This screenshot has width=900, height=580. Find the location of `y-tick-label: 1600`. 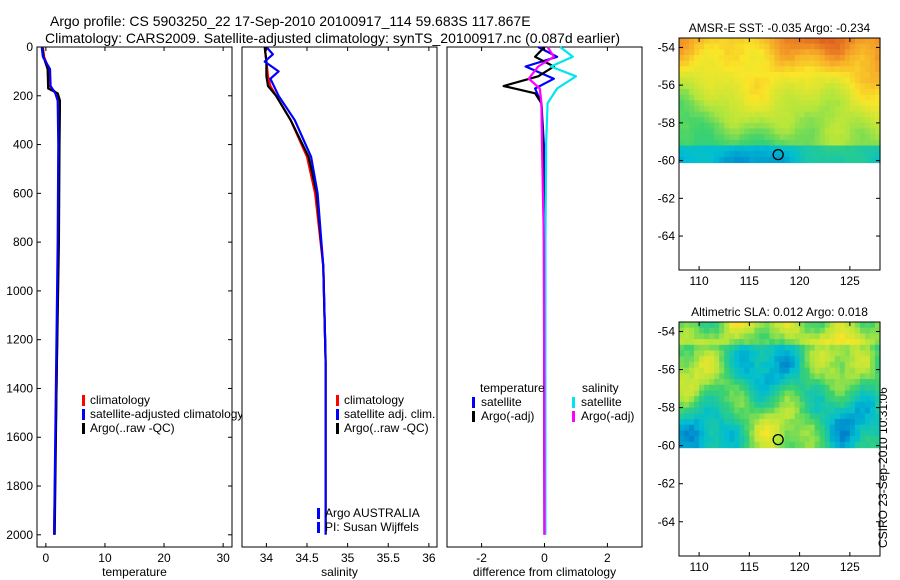

y-tick-label: 1600 is located at coordinates (19, 437).